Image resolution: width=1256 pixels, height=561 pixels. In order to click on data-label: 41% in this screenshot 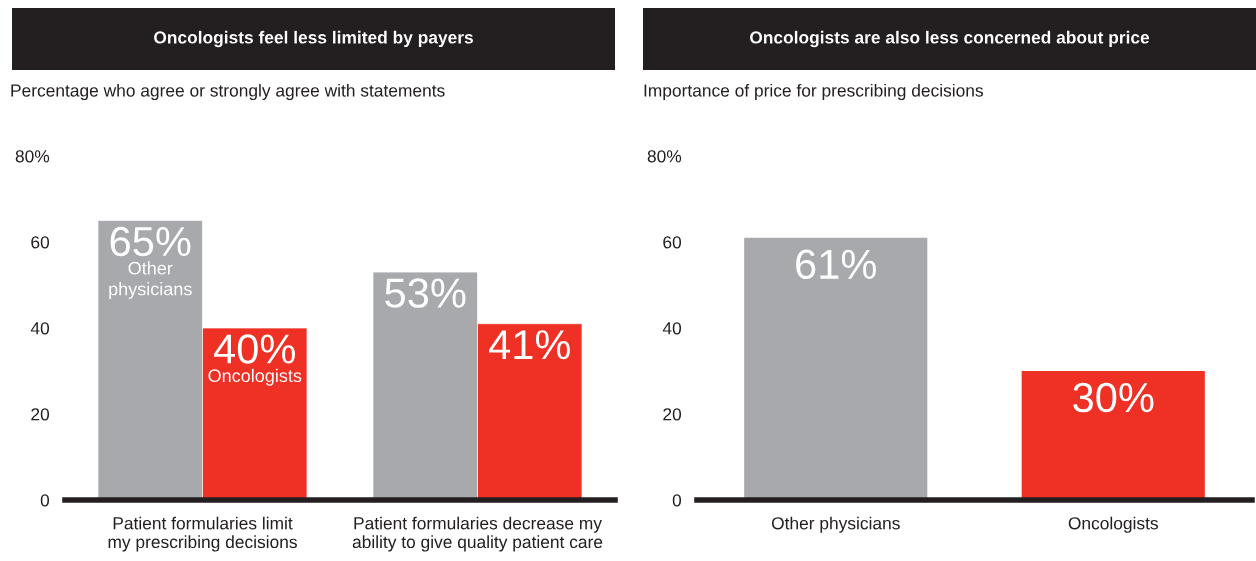, I will do `click(529, 345)`.